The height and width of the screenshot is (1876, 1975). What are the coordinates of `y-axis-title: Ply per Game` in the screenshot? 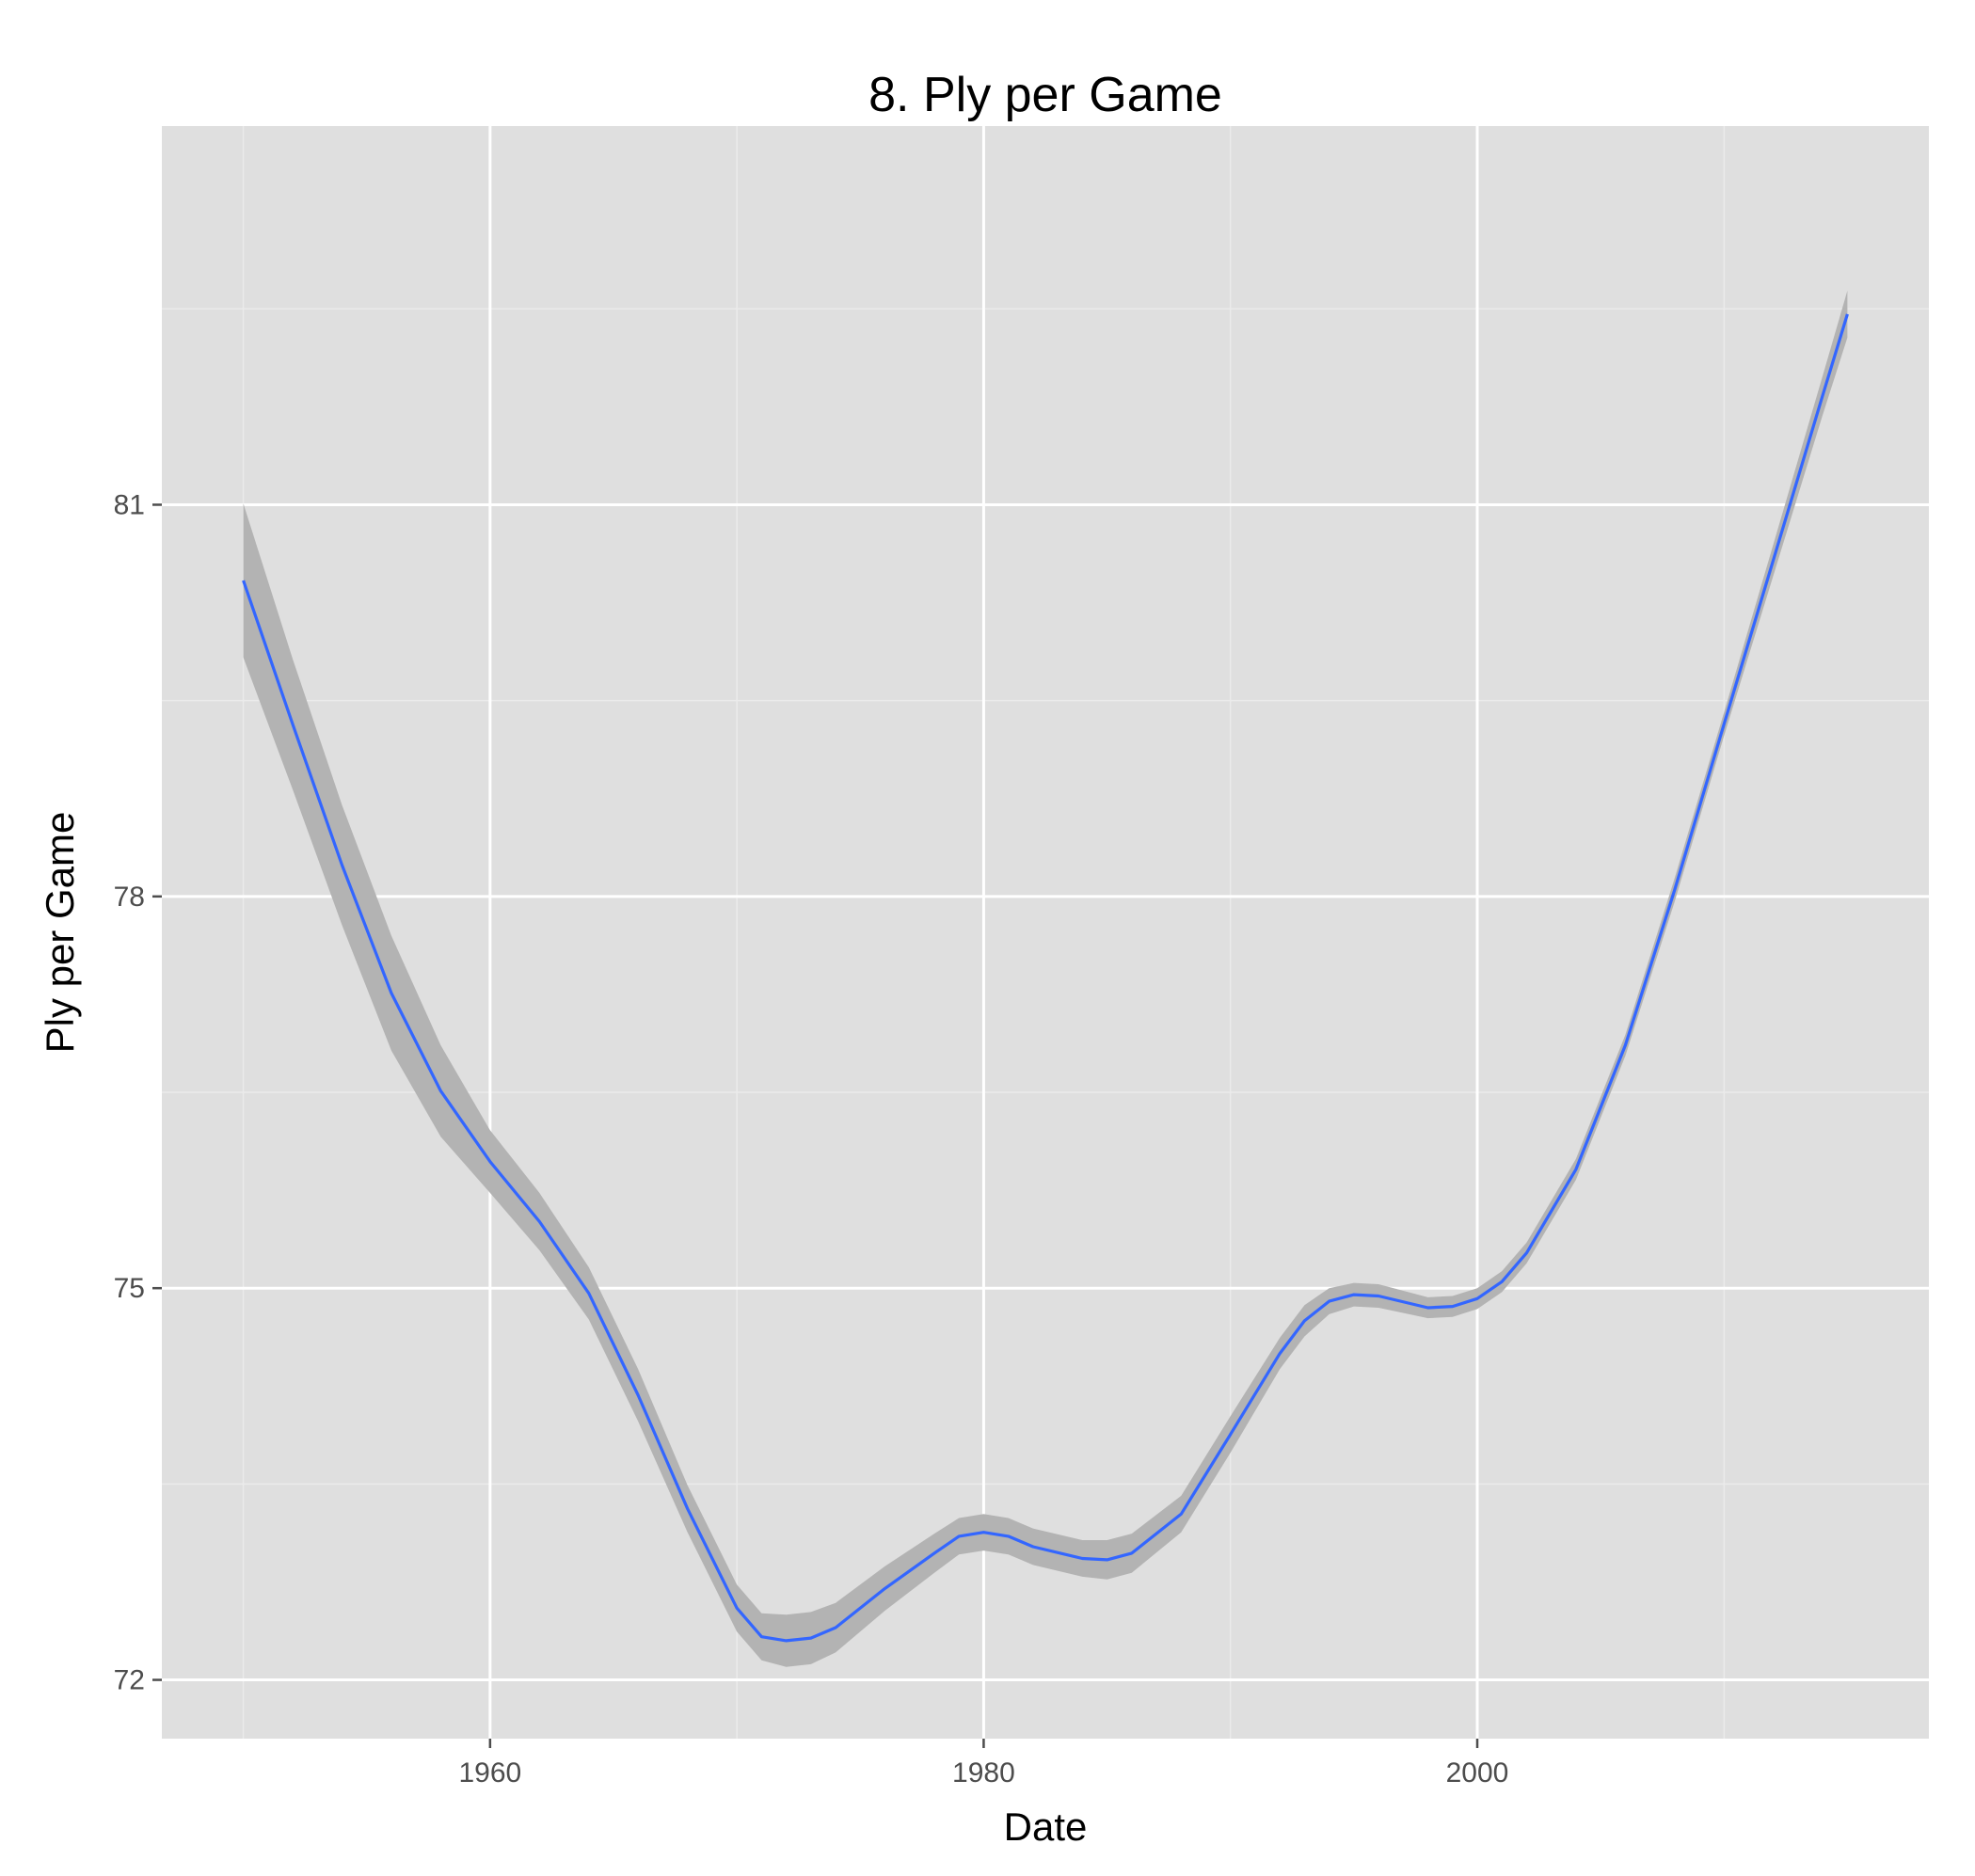 It's located at (60, 933).